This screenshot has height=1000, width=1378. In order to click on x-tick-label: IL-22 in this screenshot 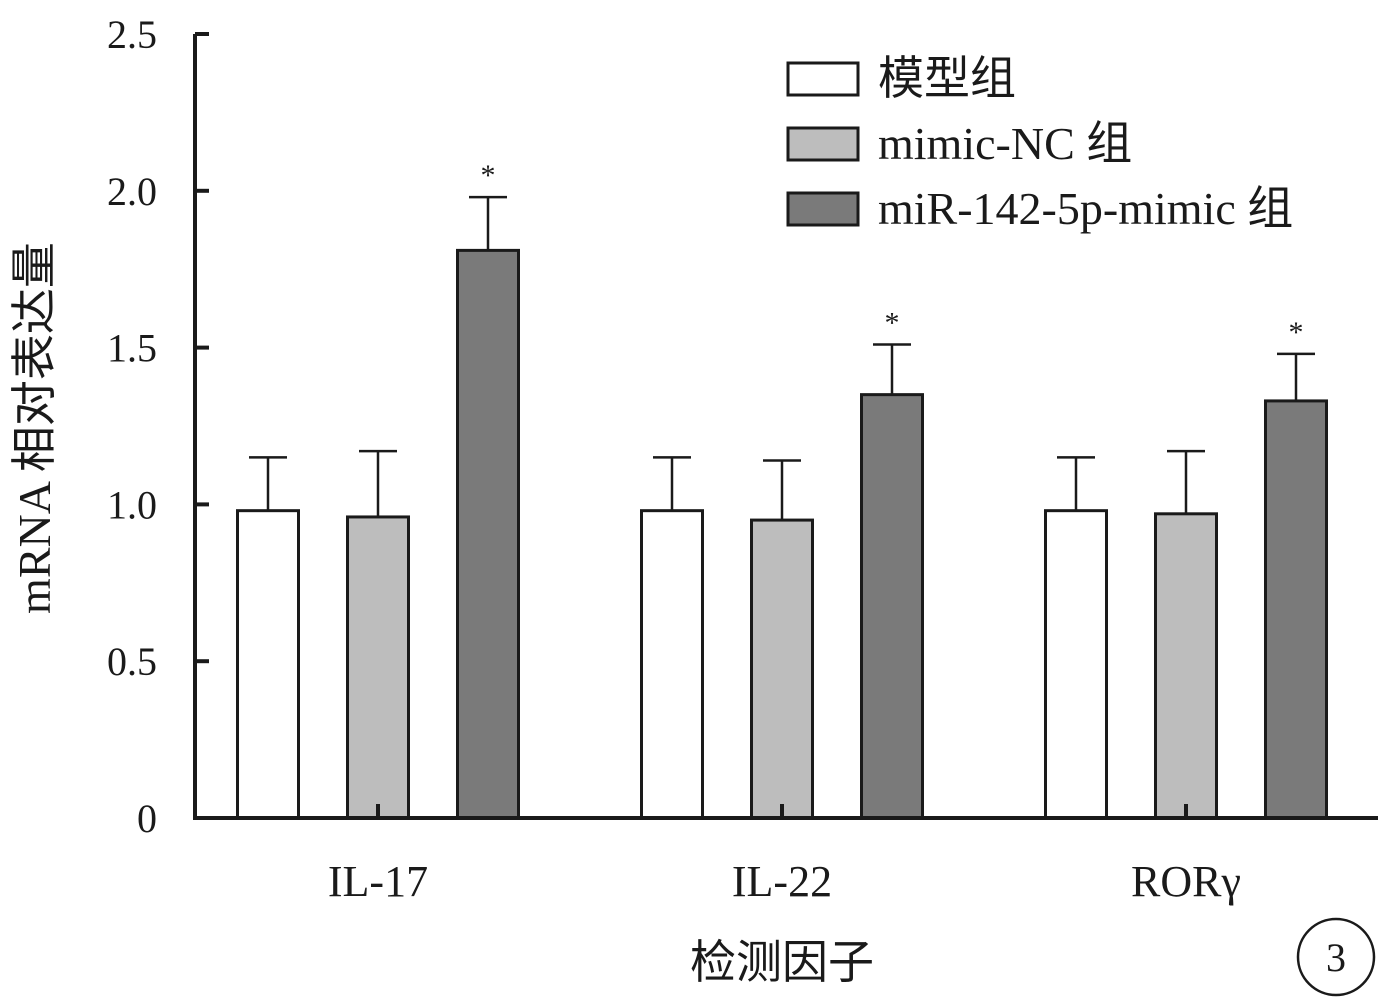, I will do `click(782, 881)`.